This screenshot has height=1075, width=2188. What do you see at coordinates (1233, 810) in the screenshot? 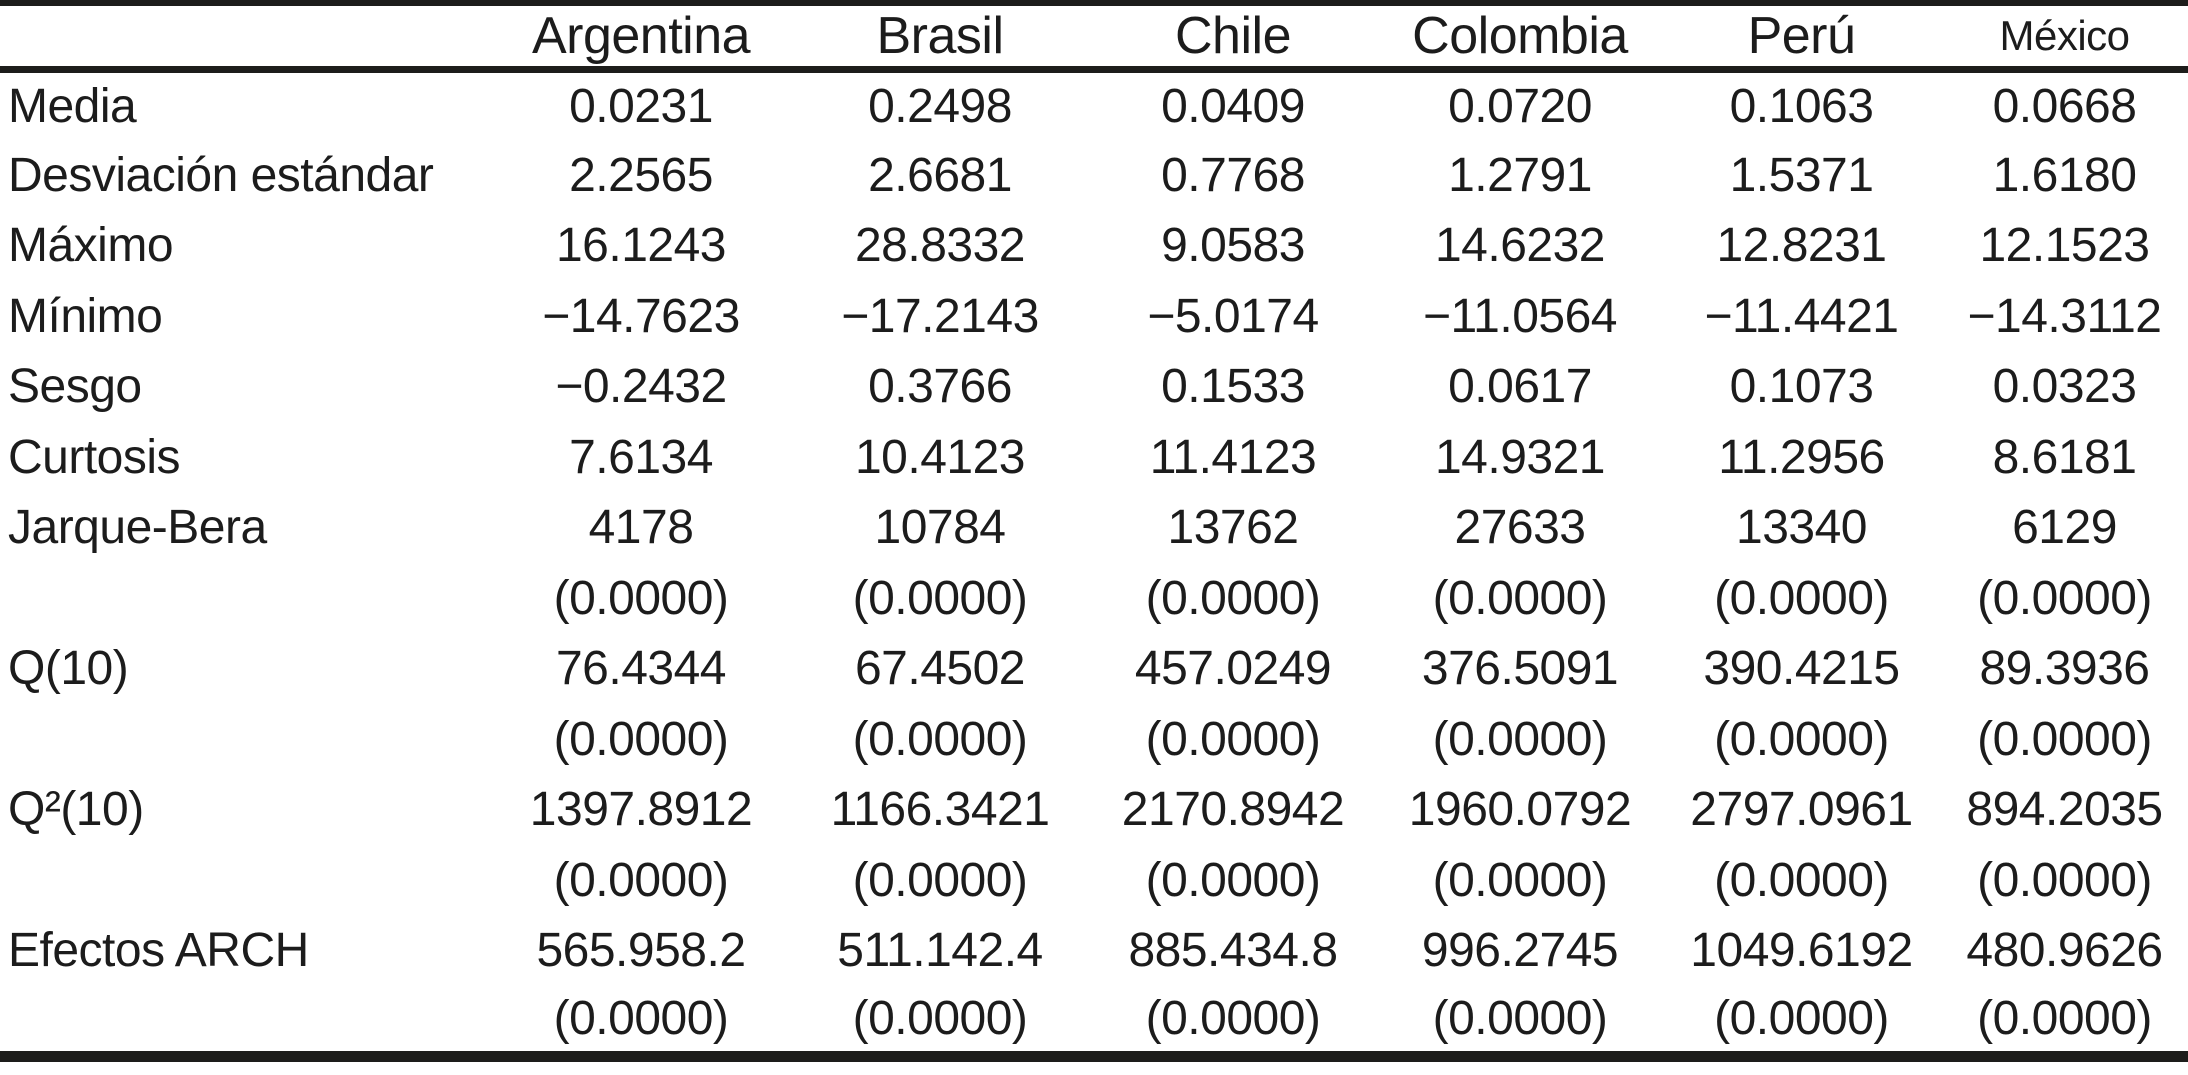
I see `cell-value: 2170.8942` at bounding box center [1233, 810].